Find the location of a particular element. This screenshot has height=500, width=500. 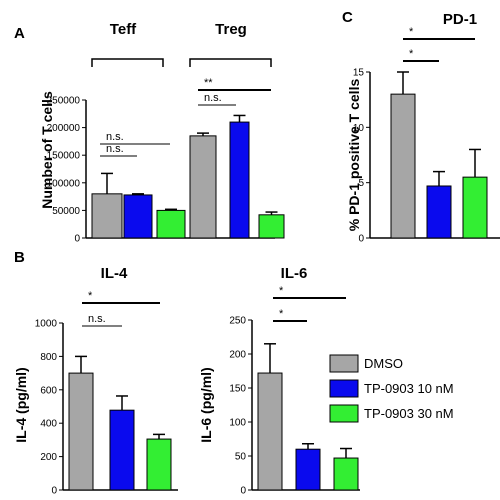

panel-letter-b: B is located at coordinates (19, 257).